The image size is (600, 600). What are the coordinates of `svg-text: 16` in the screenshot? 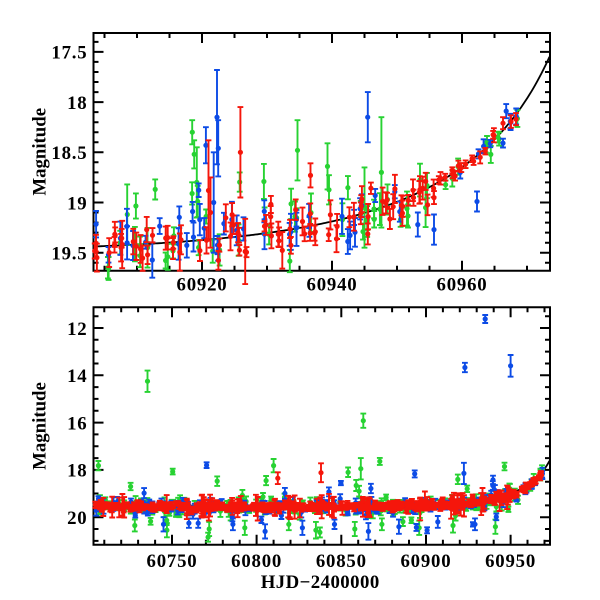 It's located at (77, 423).